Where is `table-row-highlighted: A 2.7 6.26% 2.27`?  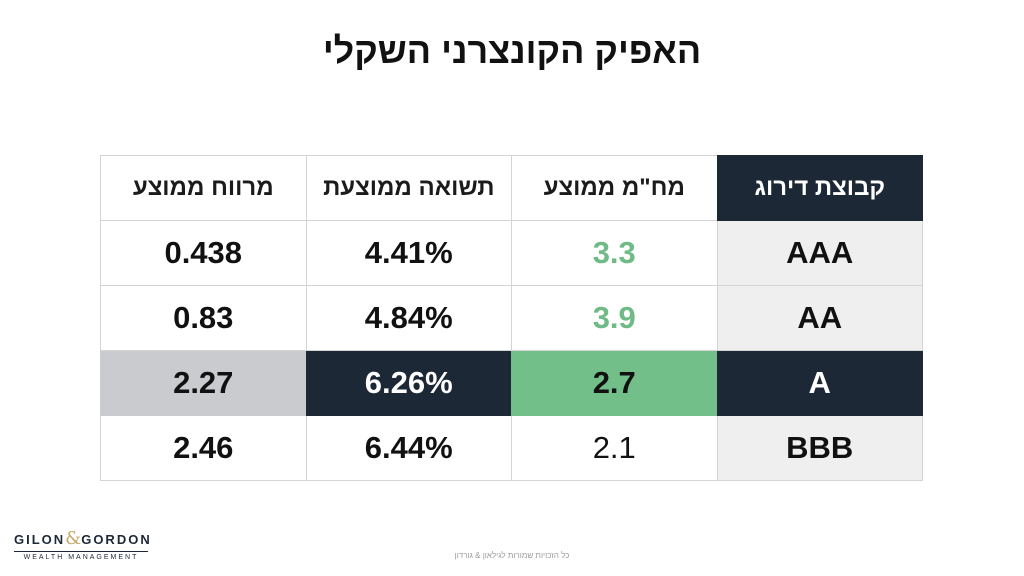
table-row-highlighted: A 2.7 6.26% 2.27 is located at coordinates (511, 383).